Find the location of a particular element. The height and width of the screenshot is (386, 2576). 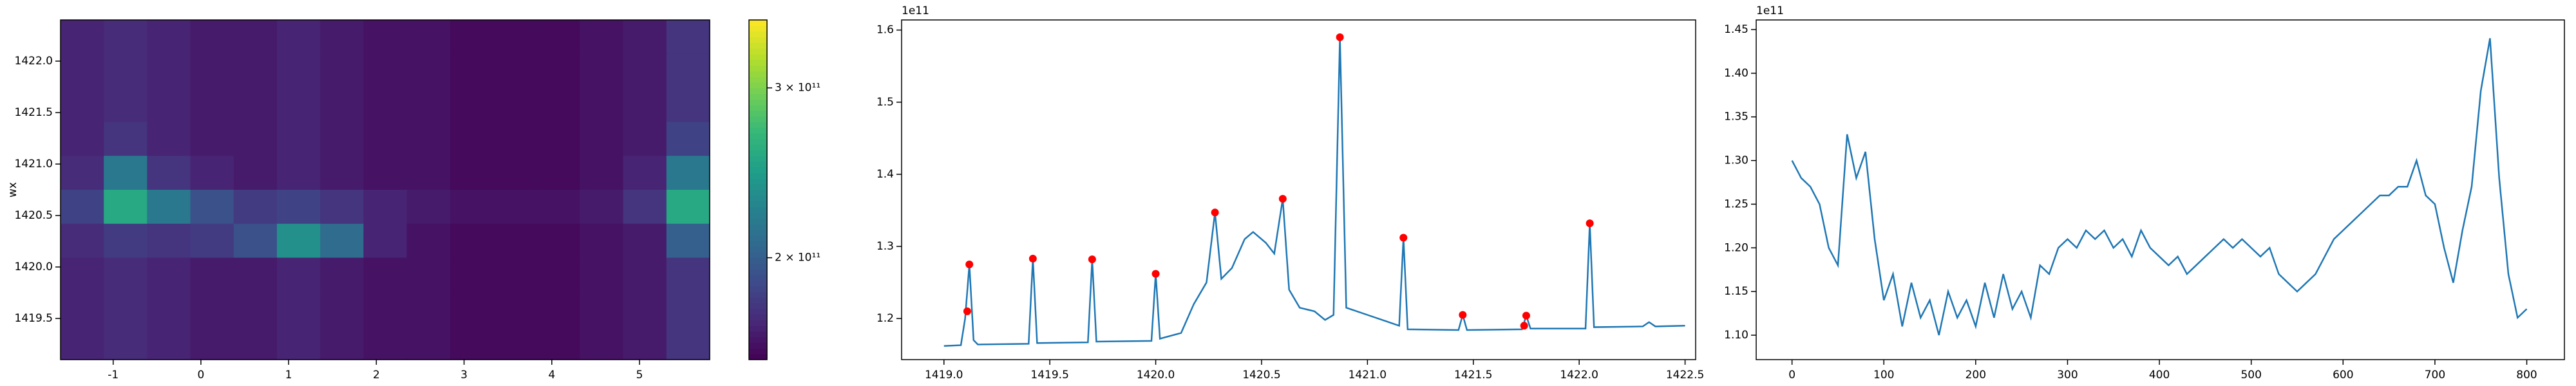

x-tick-label: 1420.5 is located at coordinates (1261, 375).